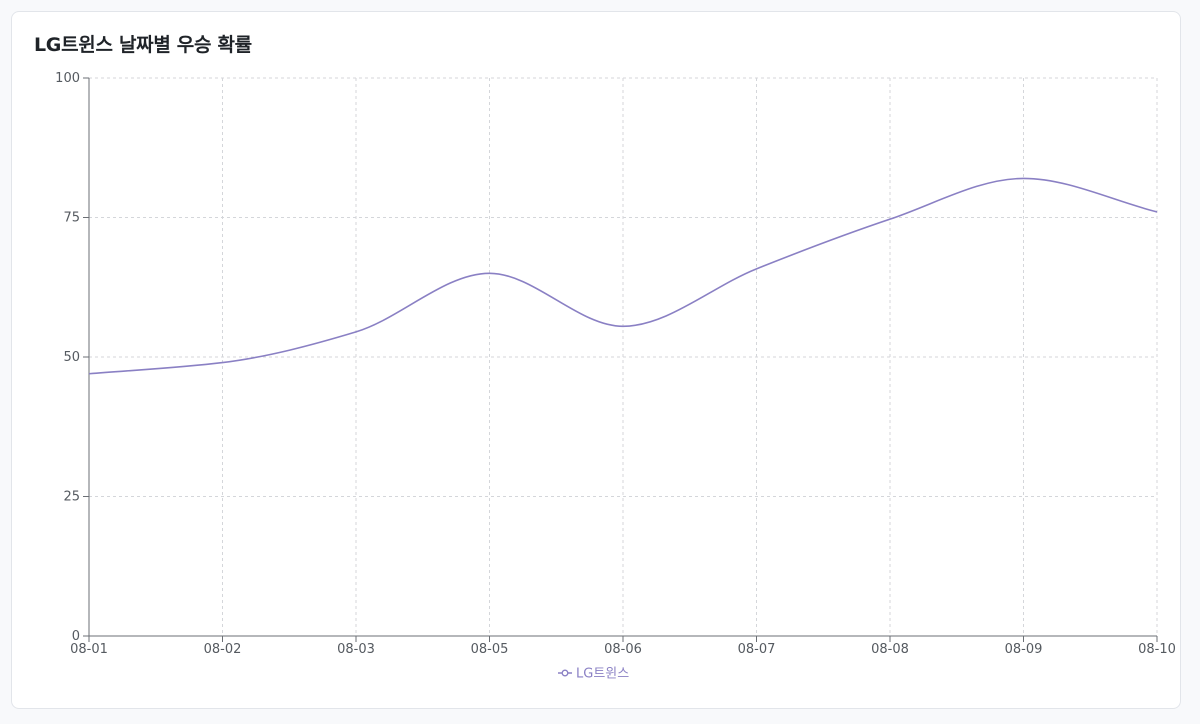 This screenshot has height=724, width=1200. What do you see at coordinates (71, 218) in the screenshot?
I see `y-tick-label: 75` at bounding box center [71, 218].